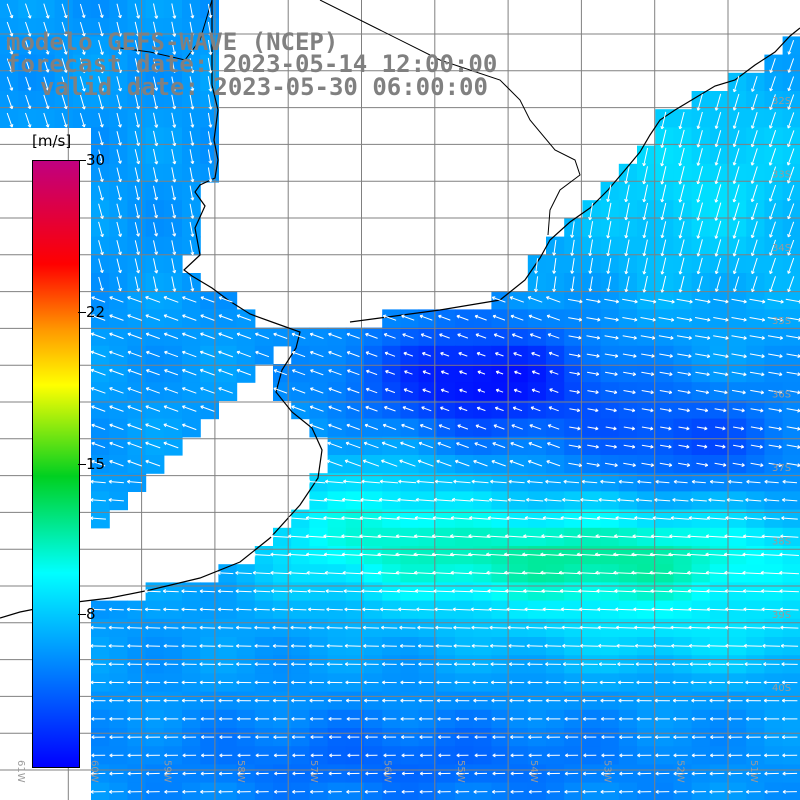 The height and width of the screenshot is (800, 800). I want to click on longitude-label: 51W, so click(753, 771).